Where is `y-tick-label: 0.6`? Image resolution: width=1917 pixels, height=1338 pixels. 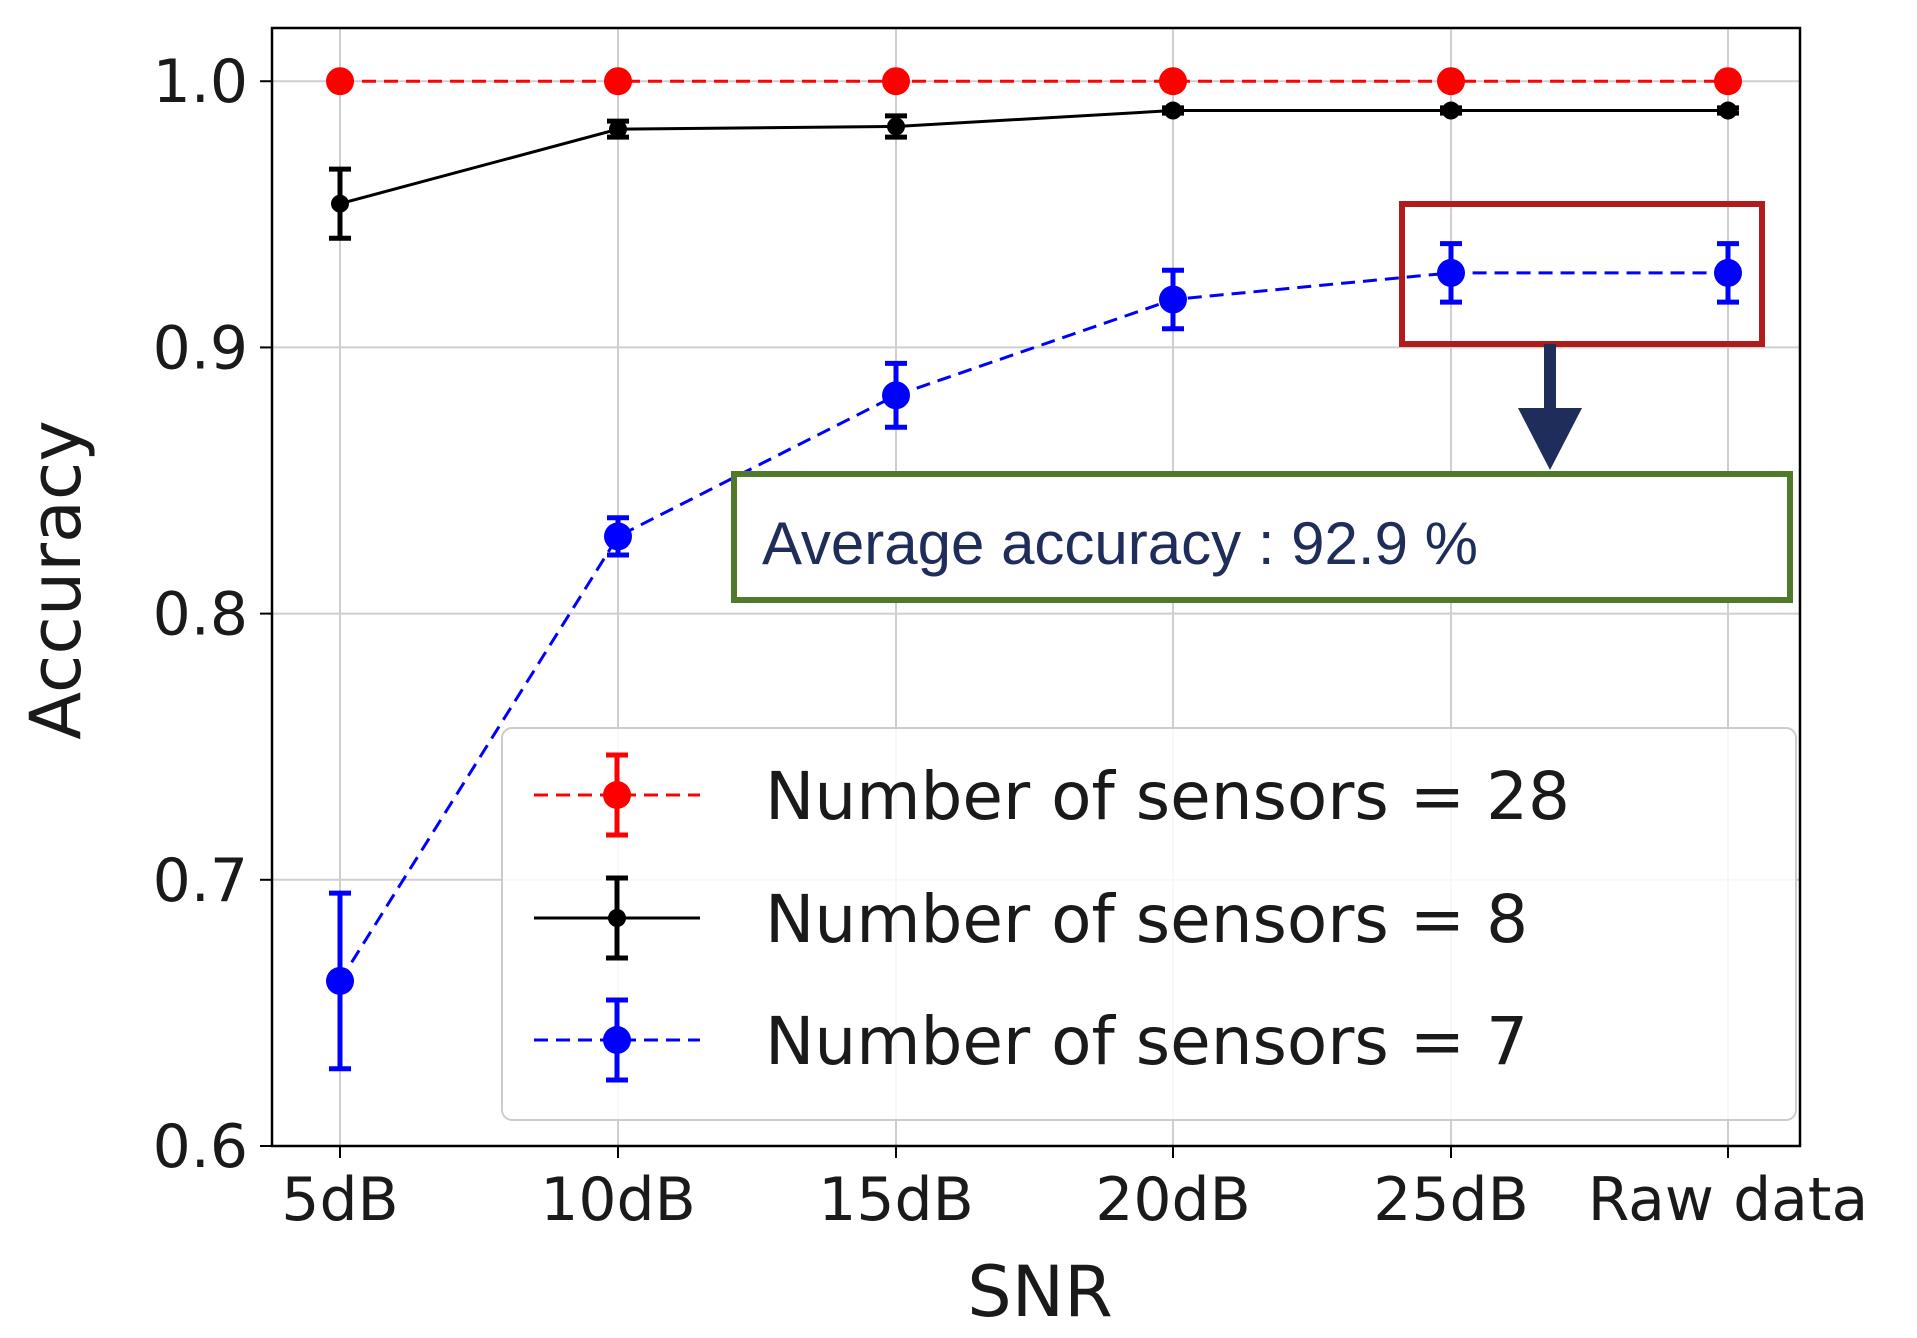
y-tick-label: 0.6 is located at coordinates (200, 1147).